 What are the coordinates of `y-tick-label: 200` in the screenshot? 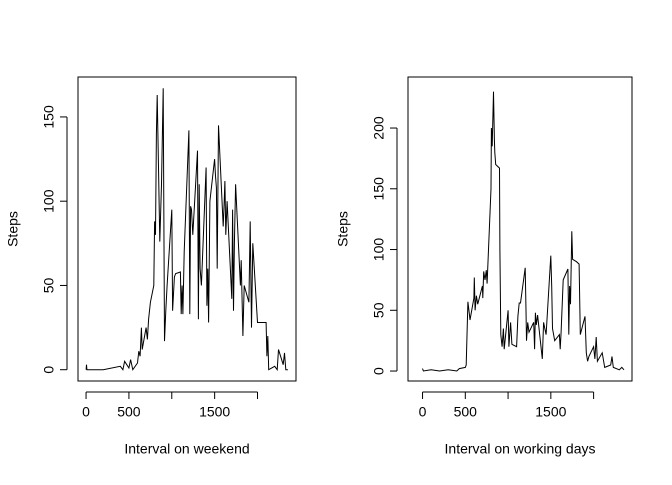 It's located at (379, 128).